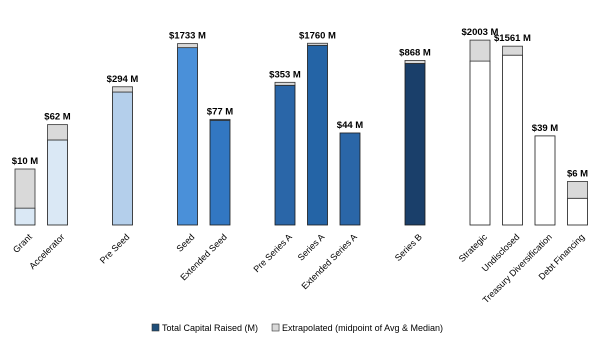 This screenshot has height=339, width=600. What do you see at coordinates (415, 52) in the screenshot?
I see `data-label: $868 M` at bounding box center [415, 52].